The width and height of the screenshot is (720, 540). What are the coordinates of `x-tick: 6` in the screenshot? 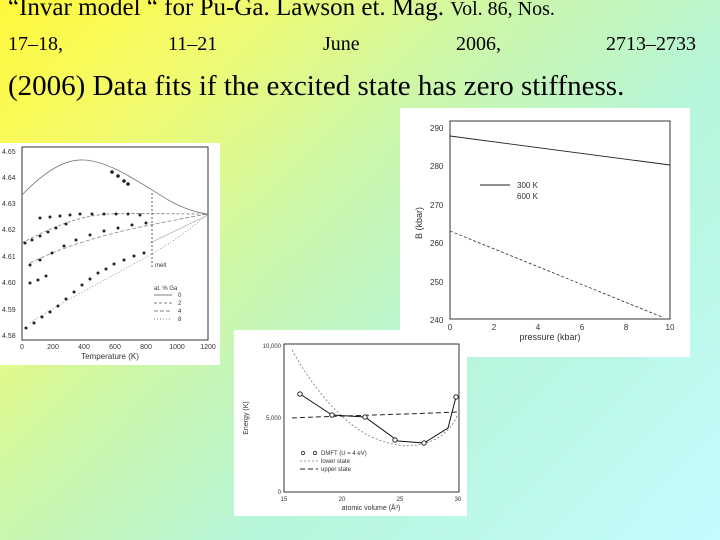 It's located at (582, 327).